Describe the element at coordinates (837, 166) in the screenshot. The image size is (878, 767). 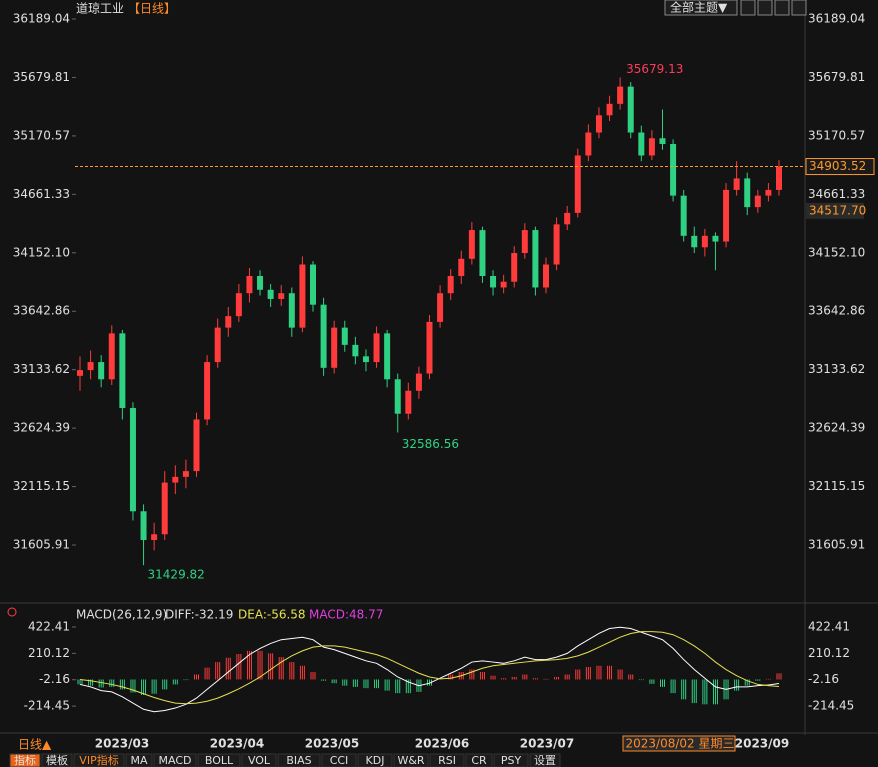
I see `last-price-label: 34903.52` at that location.